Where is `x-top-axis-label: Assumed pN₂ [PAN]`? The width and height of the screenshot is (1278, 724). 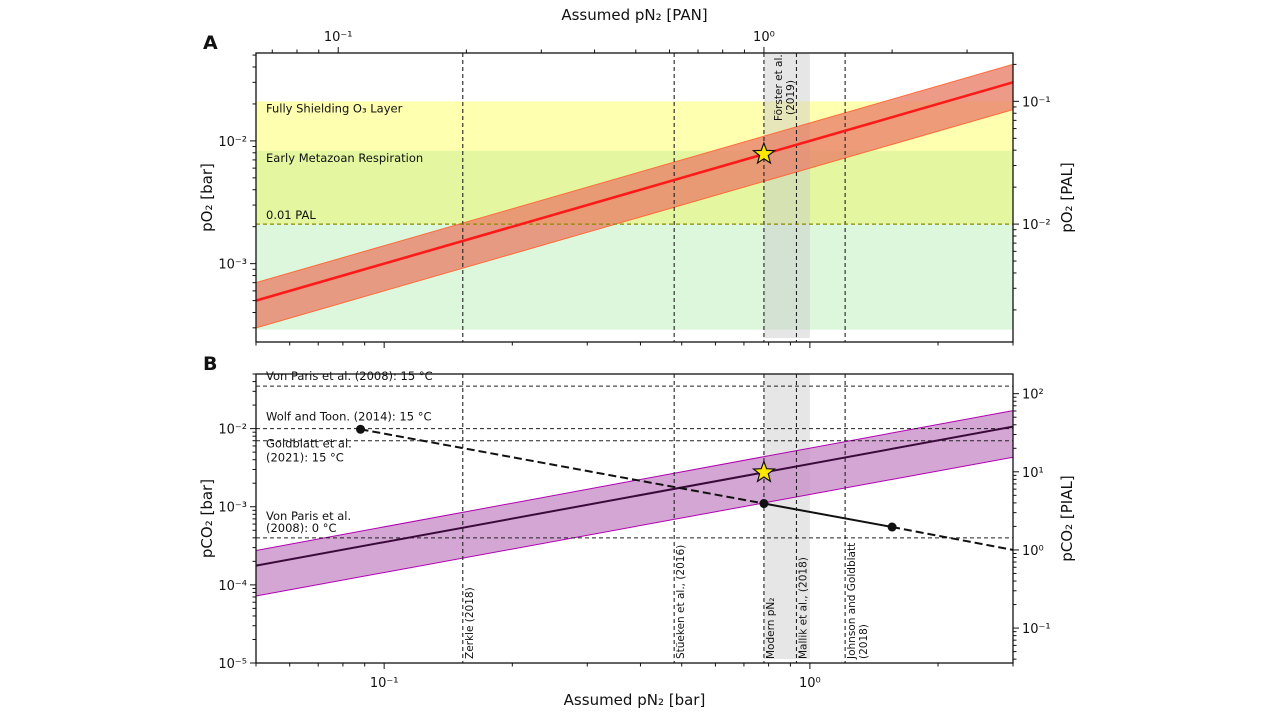
x-top-axis-label: Assumed pN₂ [PAN] is located at coordinates (634, 15).